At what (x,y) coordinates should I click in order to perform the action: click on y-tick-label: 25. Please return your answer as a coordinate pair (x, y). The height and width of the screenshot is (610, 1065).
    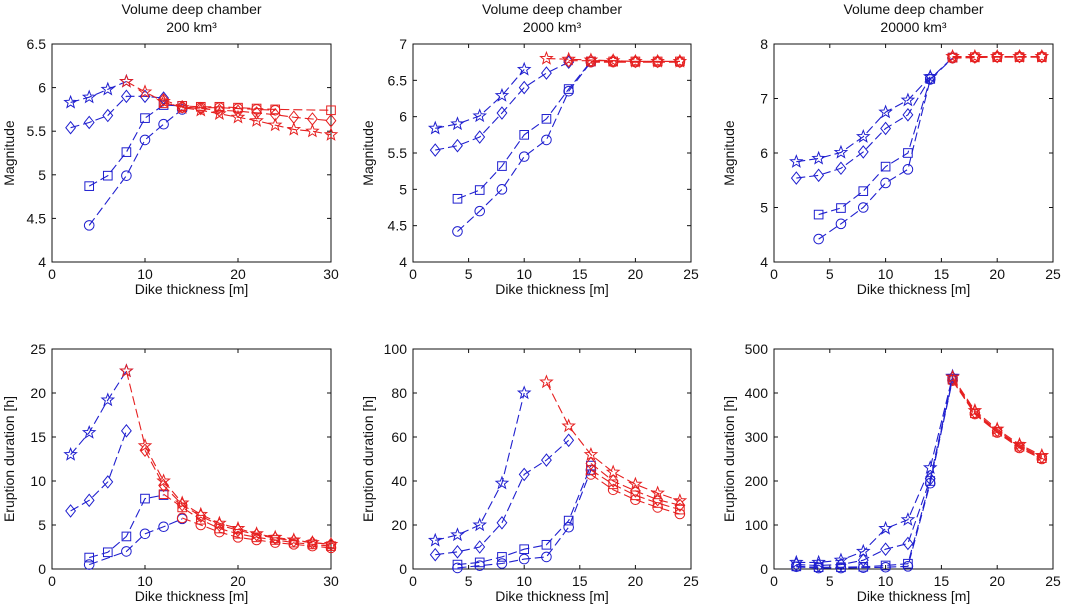
    Looking at the image, I should click on (38, 349).